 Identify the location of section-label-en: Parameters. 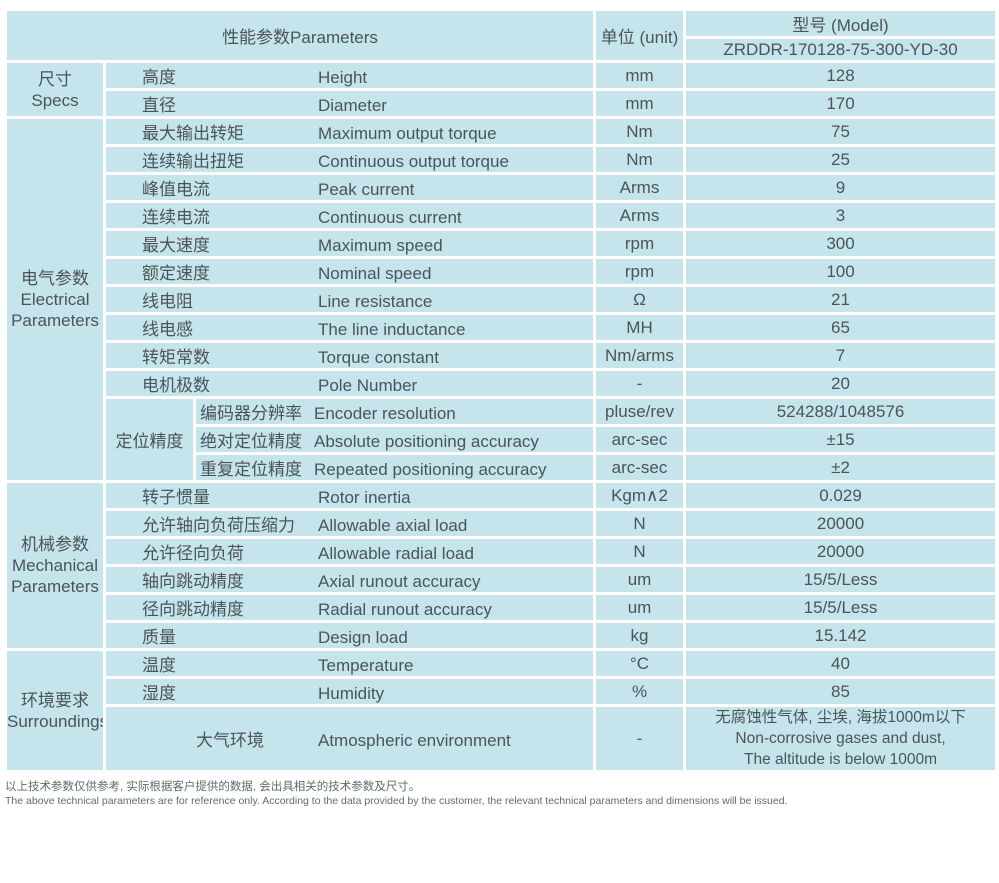
(55, 320).